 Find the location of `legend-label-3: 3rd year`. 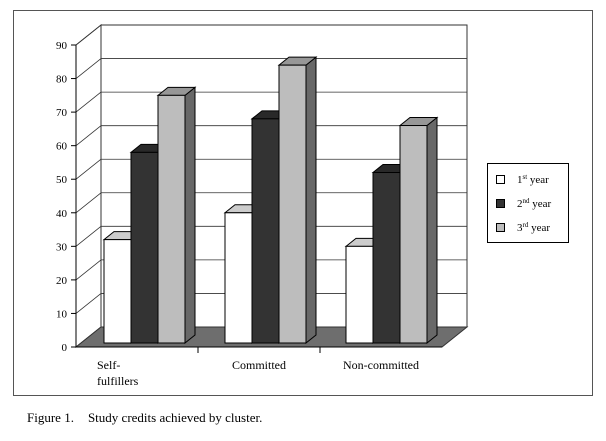

legend-label-3: 3rd year is located at coordinates (534, 228).